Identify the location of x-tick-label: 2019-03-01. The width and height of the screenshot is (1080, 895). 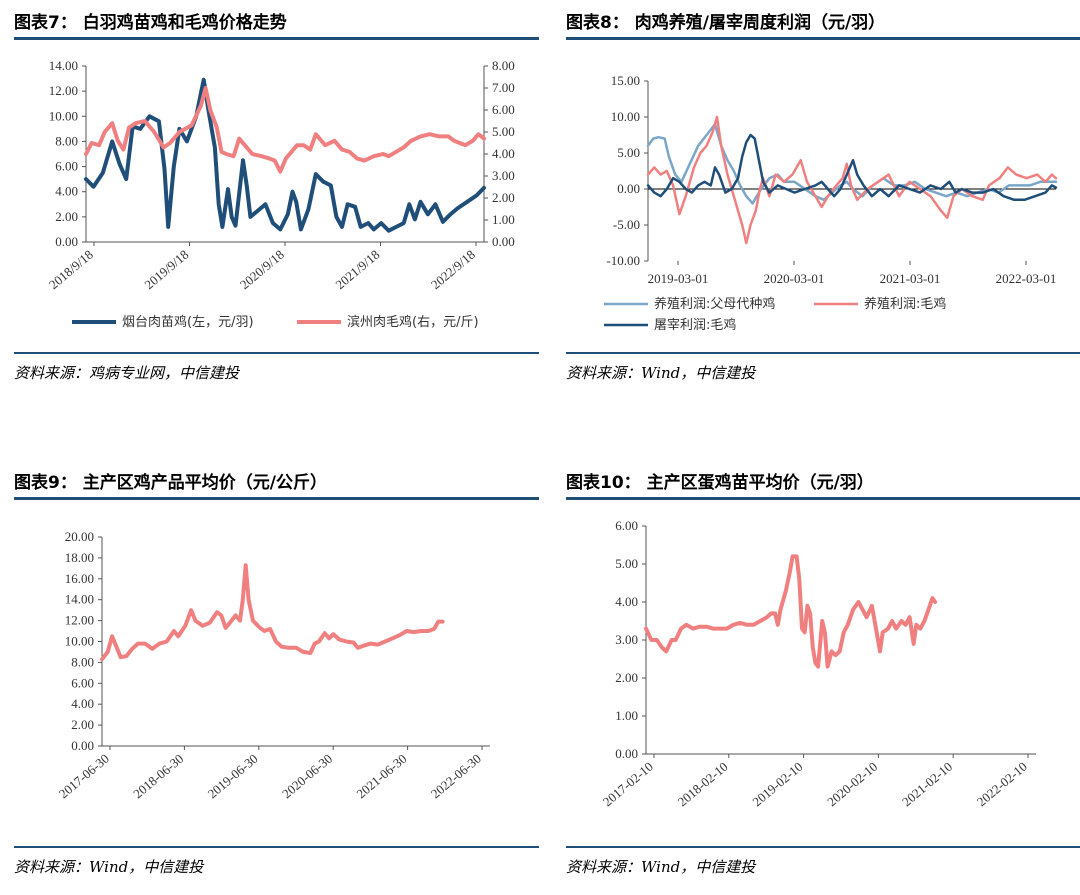
(678, 278).